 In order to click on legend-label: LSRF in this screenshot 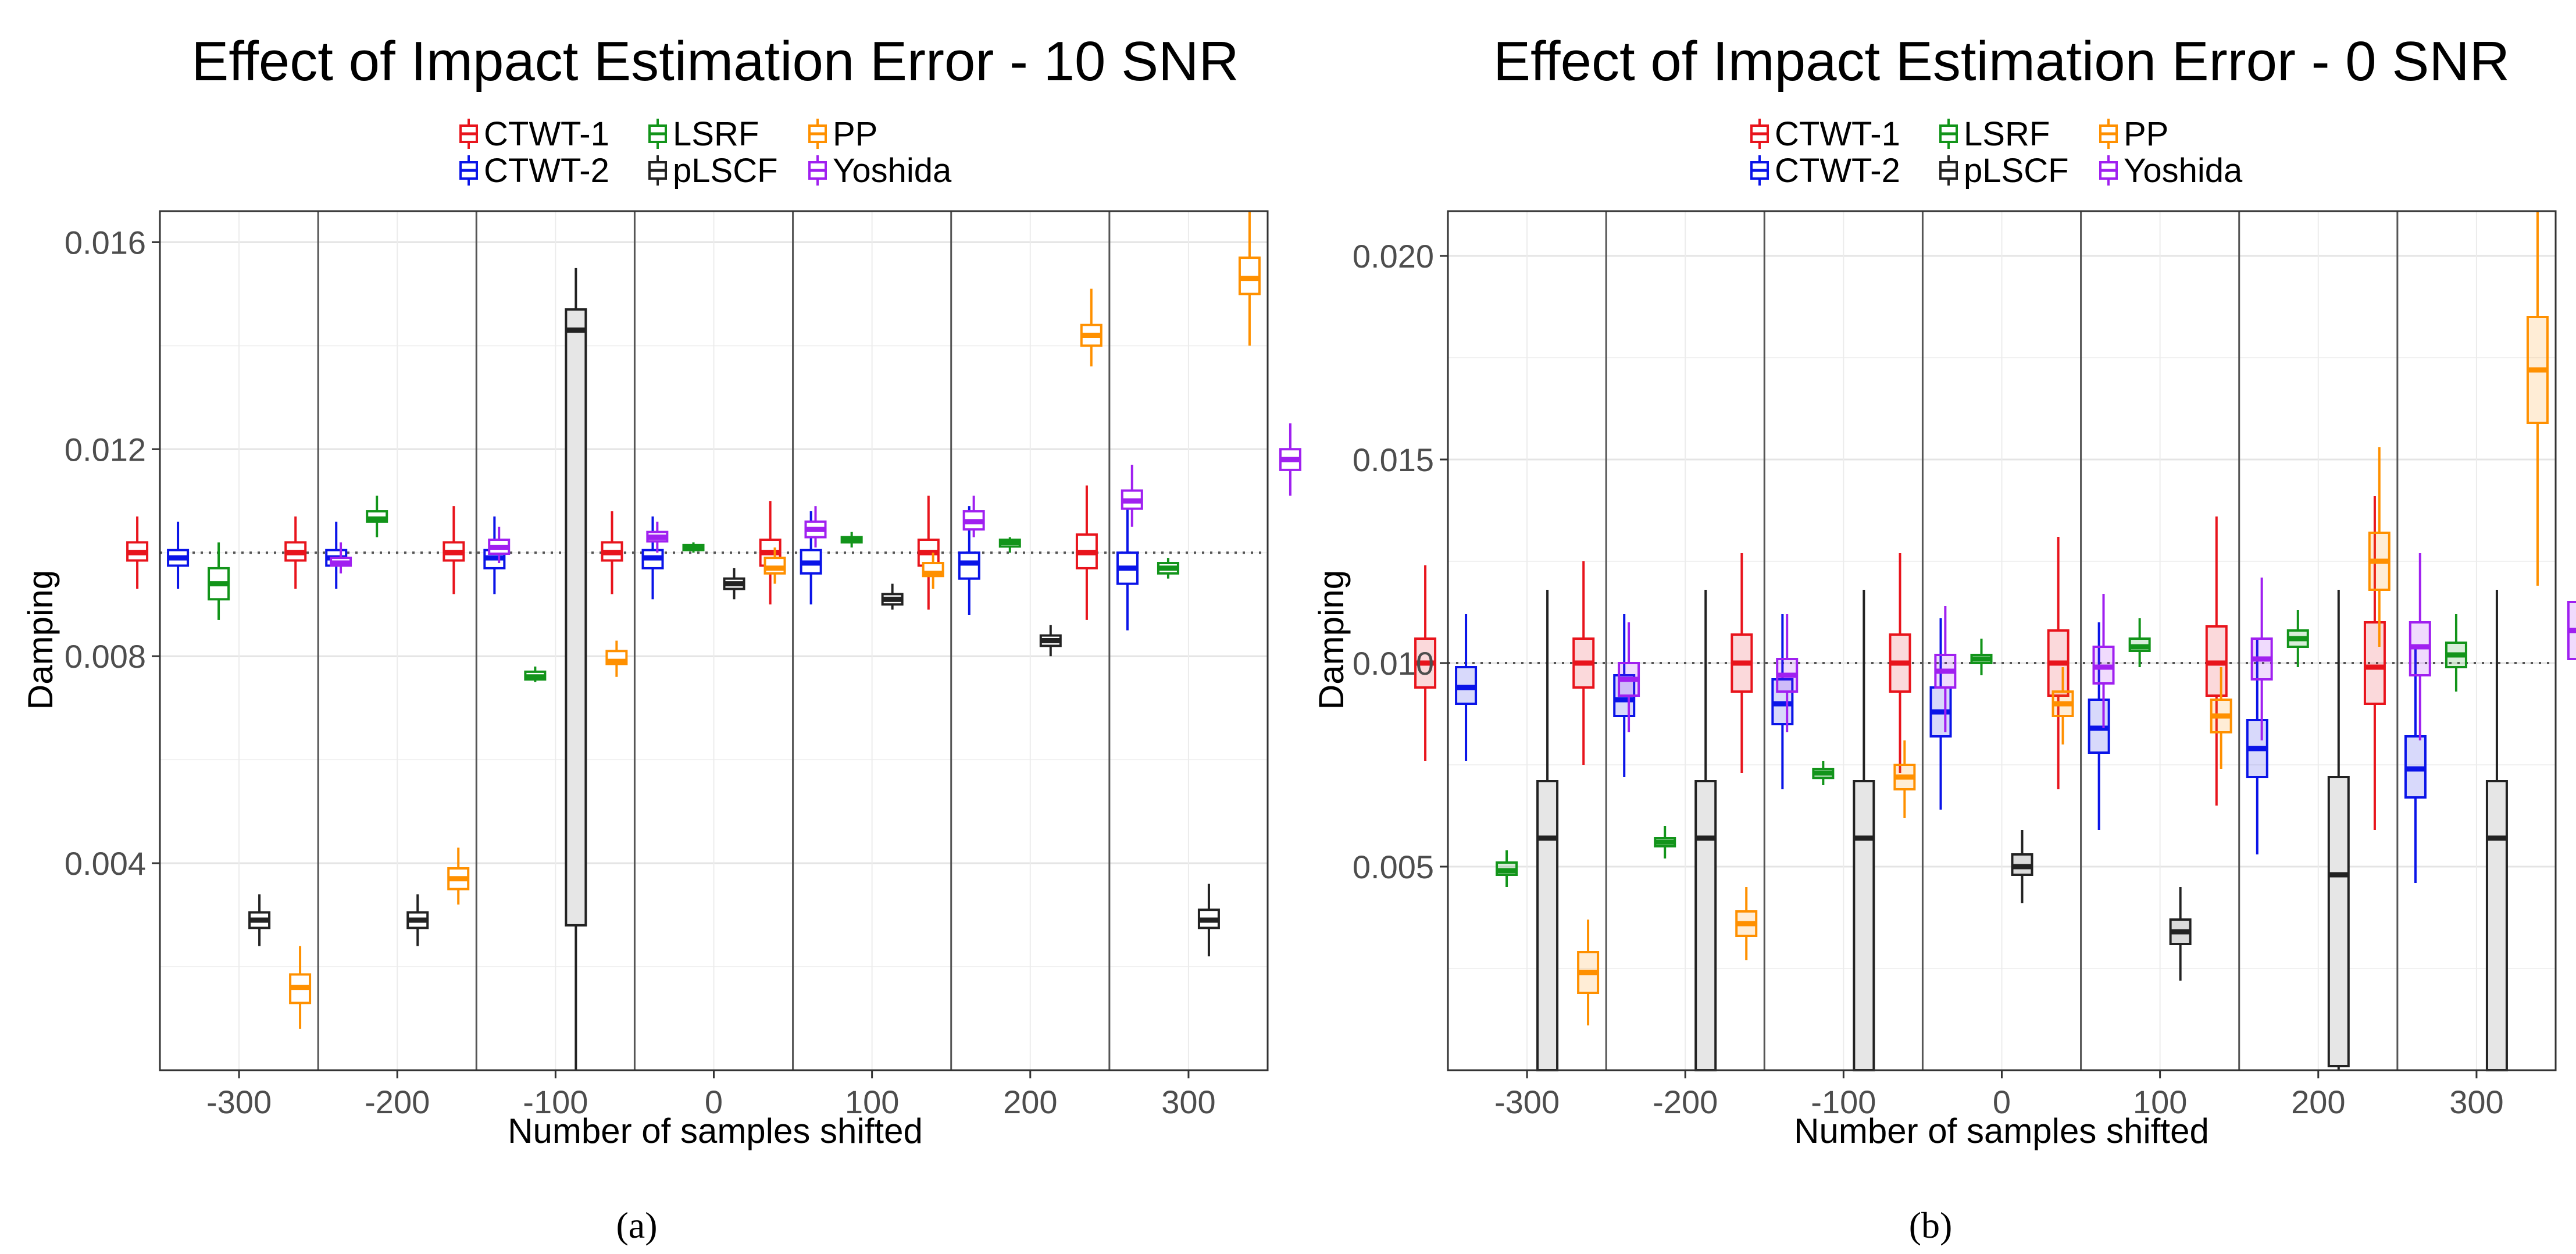, I will do `click(2007, 134)`.